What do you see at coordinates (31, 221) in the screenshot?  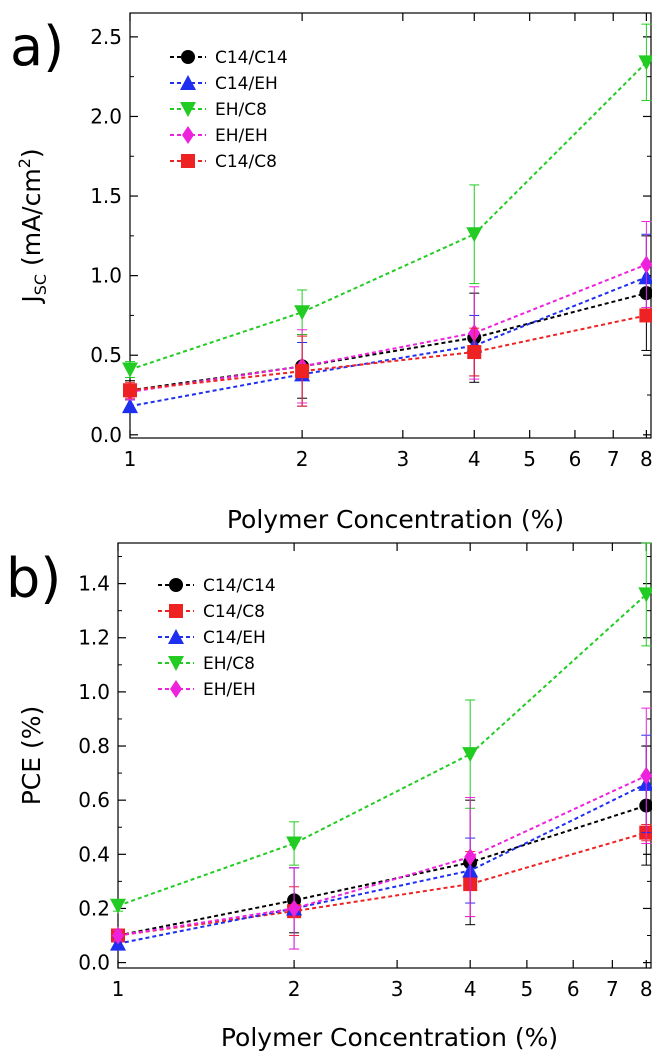 I see `y-axis-title-tail: (mA/cm` at bounding box center [31, 221].